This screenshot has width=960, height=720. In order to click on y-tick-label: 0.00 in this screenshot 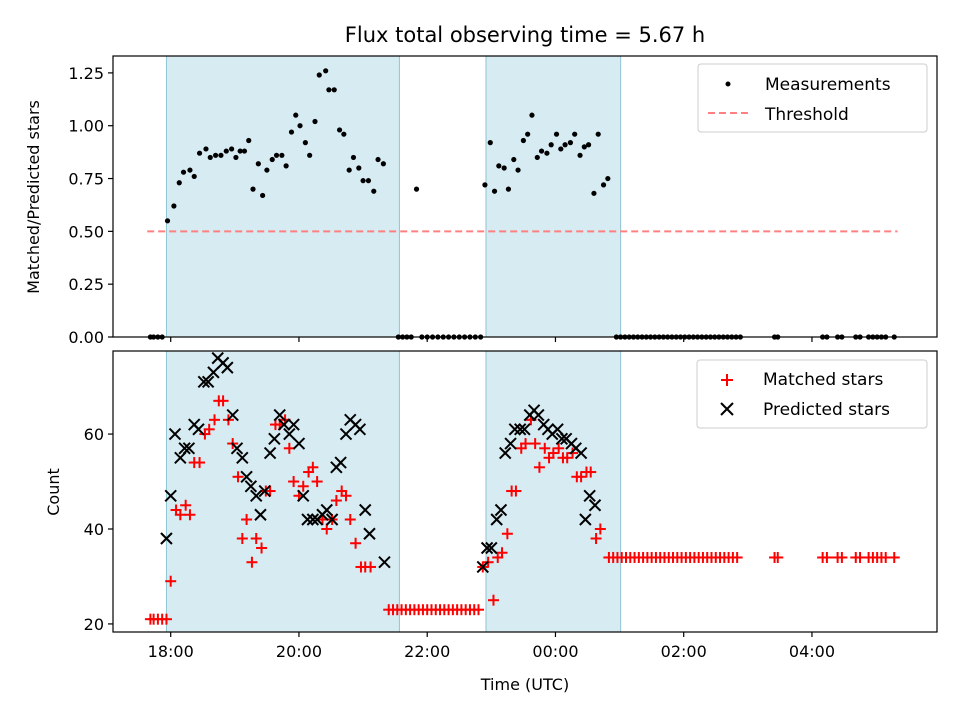, I will do `click(86, 337)`.